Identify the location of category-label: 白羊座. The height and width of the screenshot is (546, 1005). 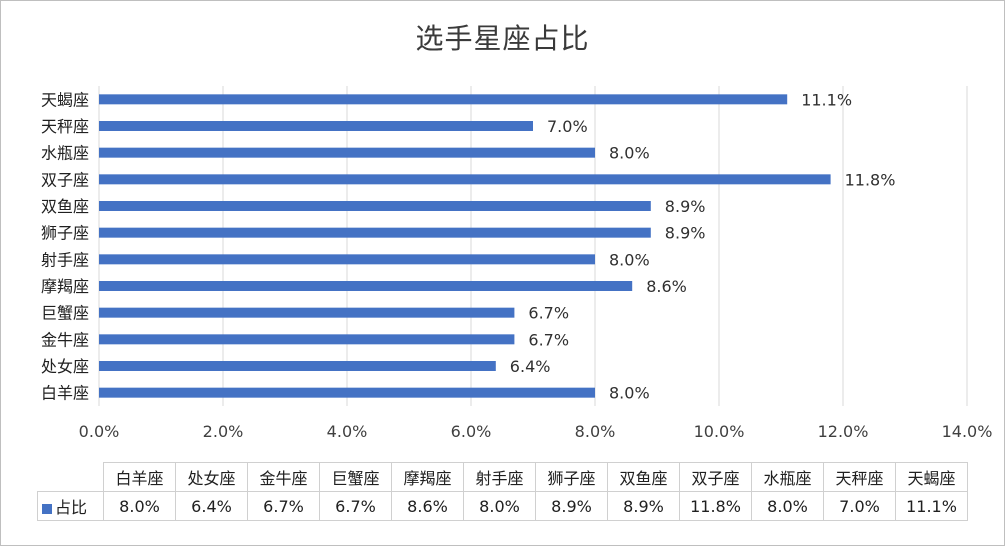
(65, 393).